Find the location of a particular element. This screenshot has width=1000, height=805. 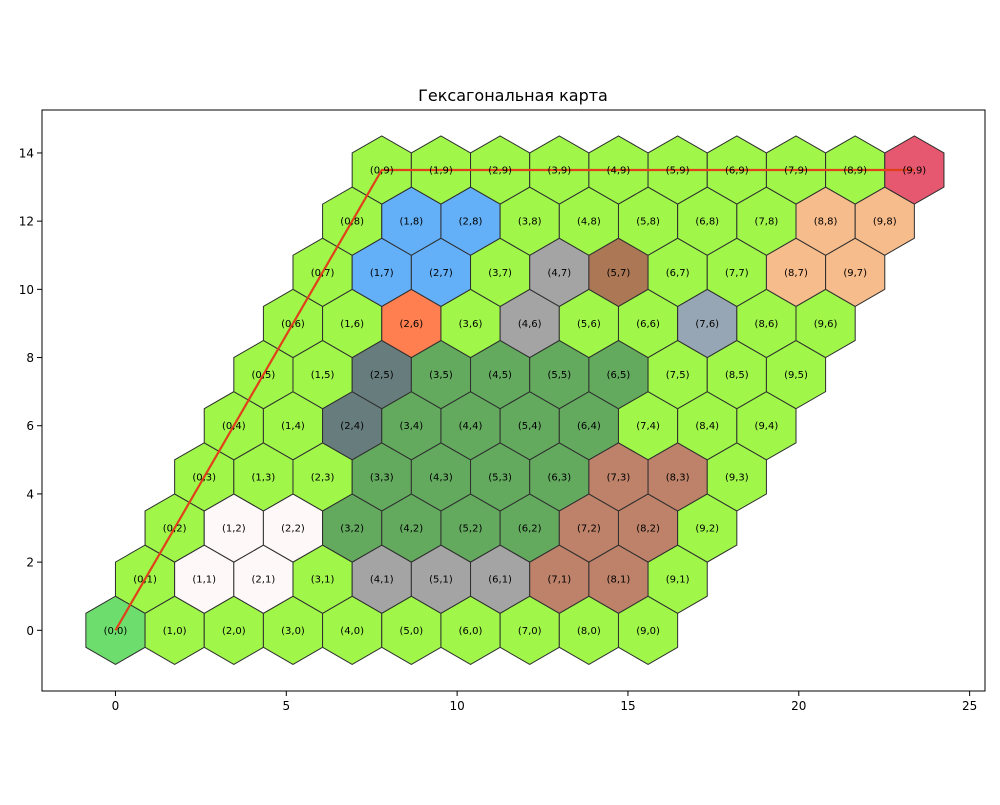

hex-label-5-2: (5,2) is located at coordinates (471, 529).